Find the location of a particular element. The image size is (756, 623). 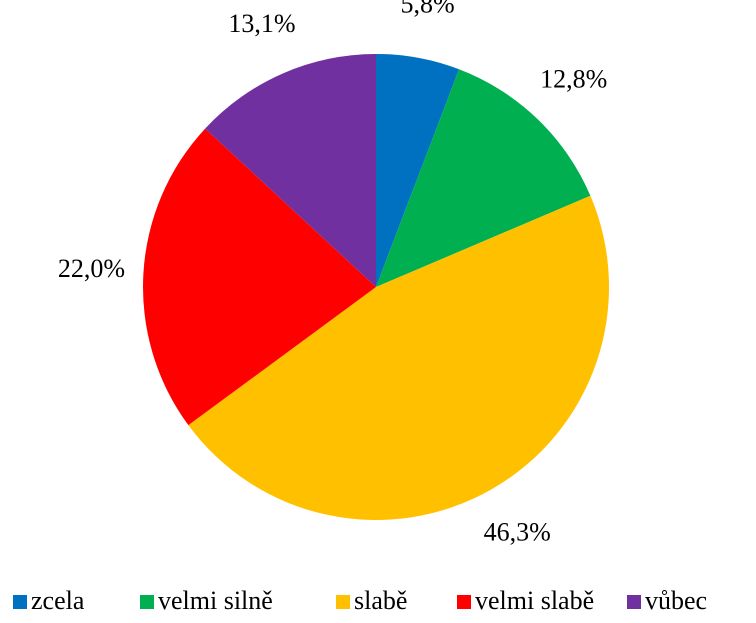

data-label: 13,1% is located at coordinates (261, 23).